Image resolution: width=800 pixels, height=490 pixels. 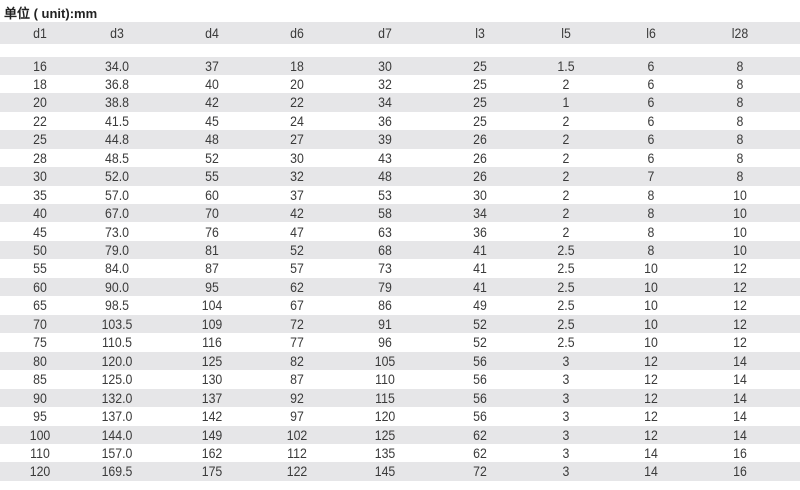 I want to click on cell-d6: 27, so click(x=297, y=139).